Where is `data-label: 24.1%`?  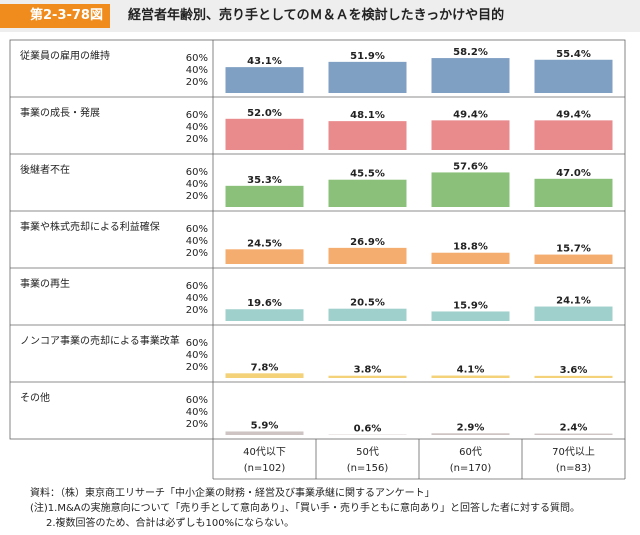
data-label: 24.1% is located at coordinates (573, 301).